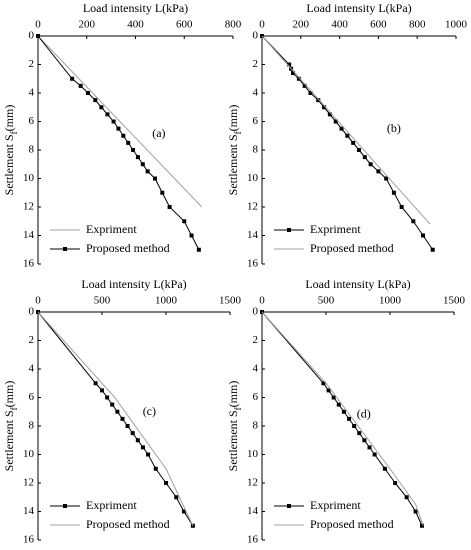  Describe the element at coordinates (238, 408) in the screenshot. I see `y-axis-title-part: f` at that location.